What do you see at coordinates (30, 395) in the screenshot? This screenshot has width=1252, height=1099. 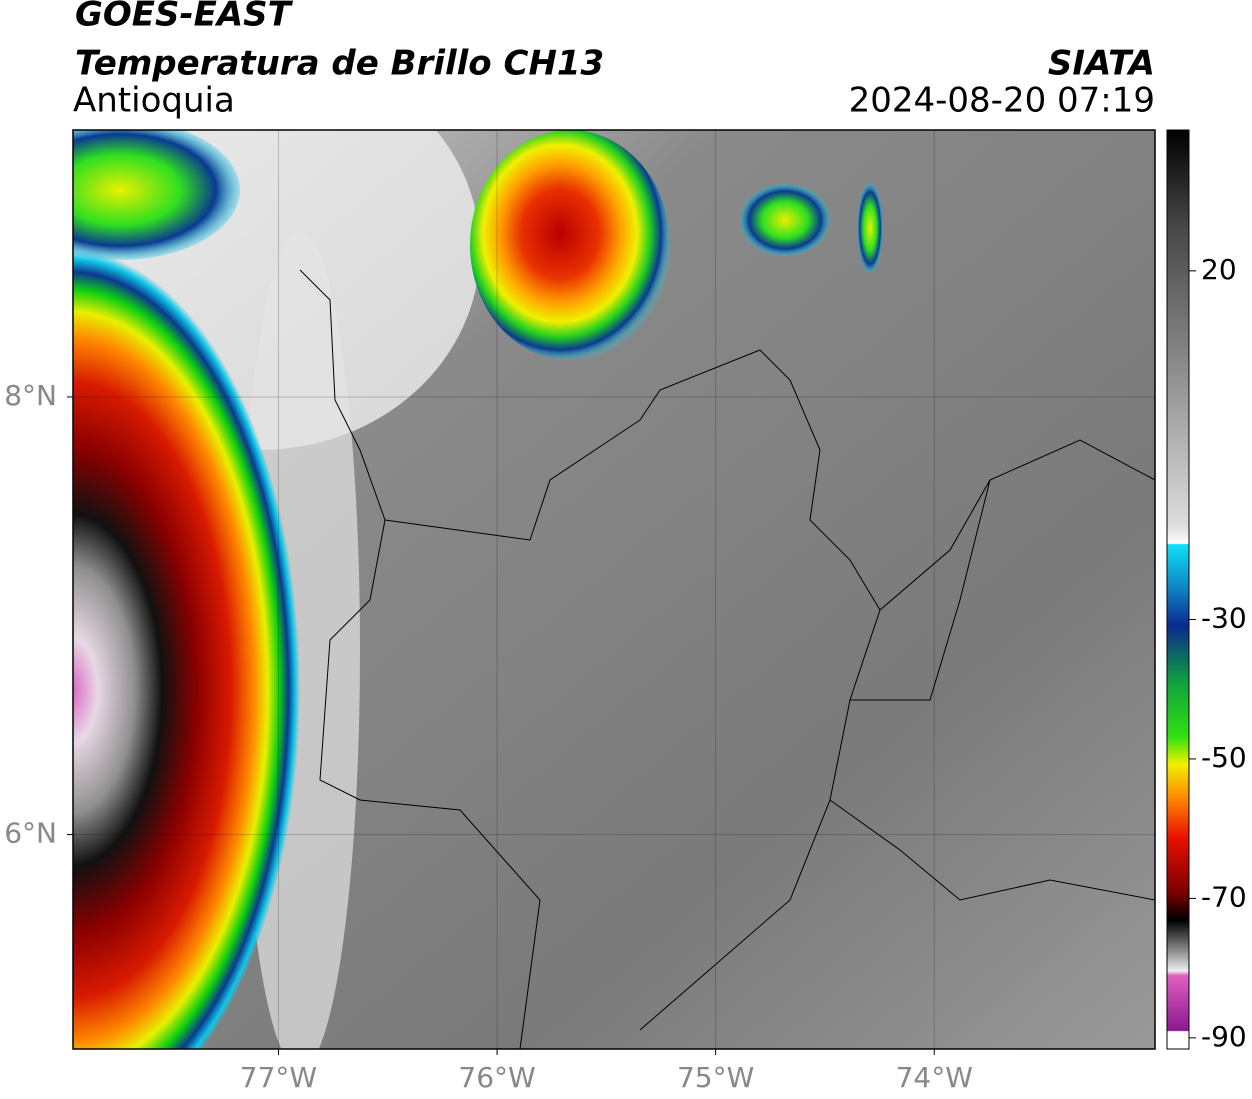 I see `lat-tick-label: 8°N` at bounding box center [30, 395].